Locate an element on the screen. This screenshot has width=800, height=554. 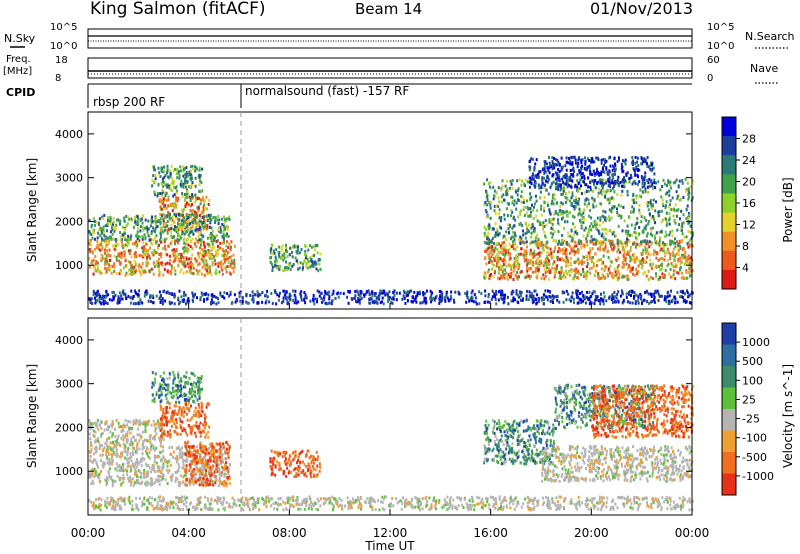
nave-tick-low: 0 is located at coordinates (710, 78).